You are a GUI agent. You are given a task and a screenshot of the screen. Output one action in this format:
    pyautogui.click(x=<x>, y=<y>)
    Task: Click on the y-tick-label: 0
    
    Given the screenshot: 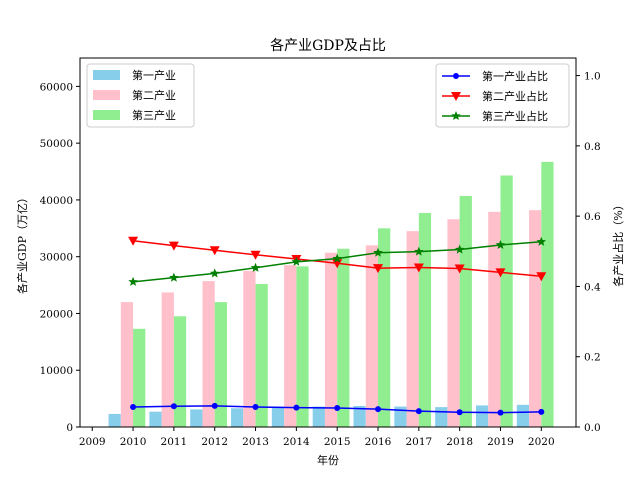 What is the action you would take?
    pyautogui.click(x=69, y=428)
    